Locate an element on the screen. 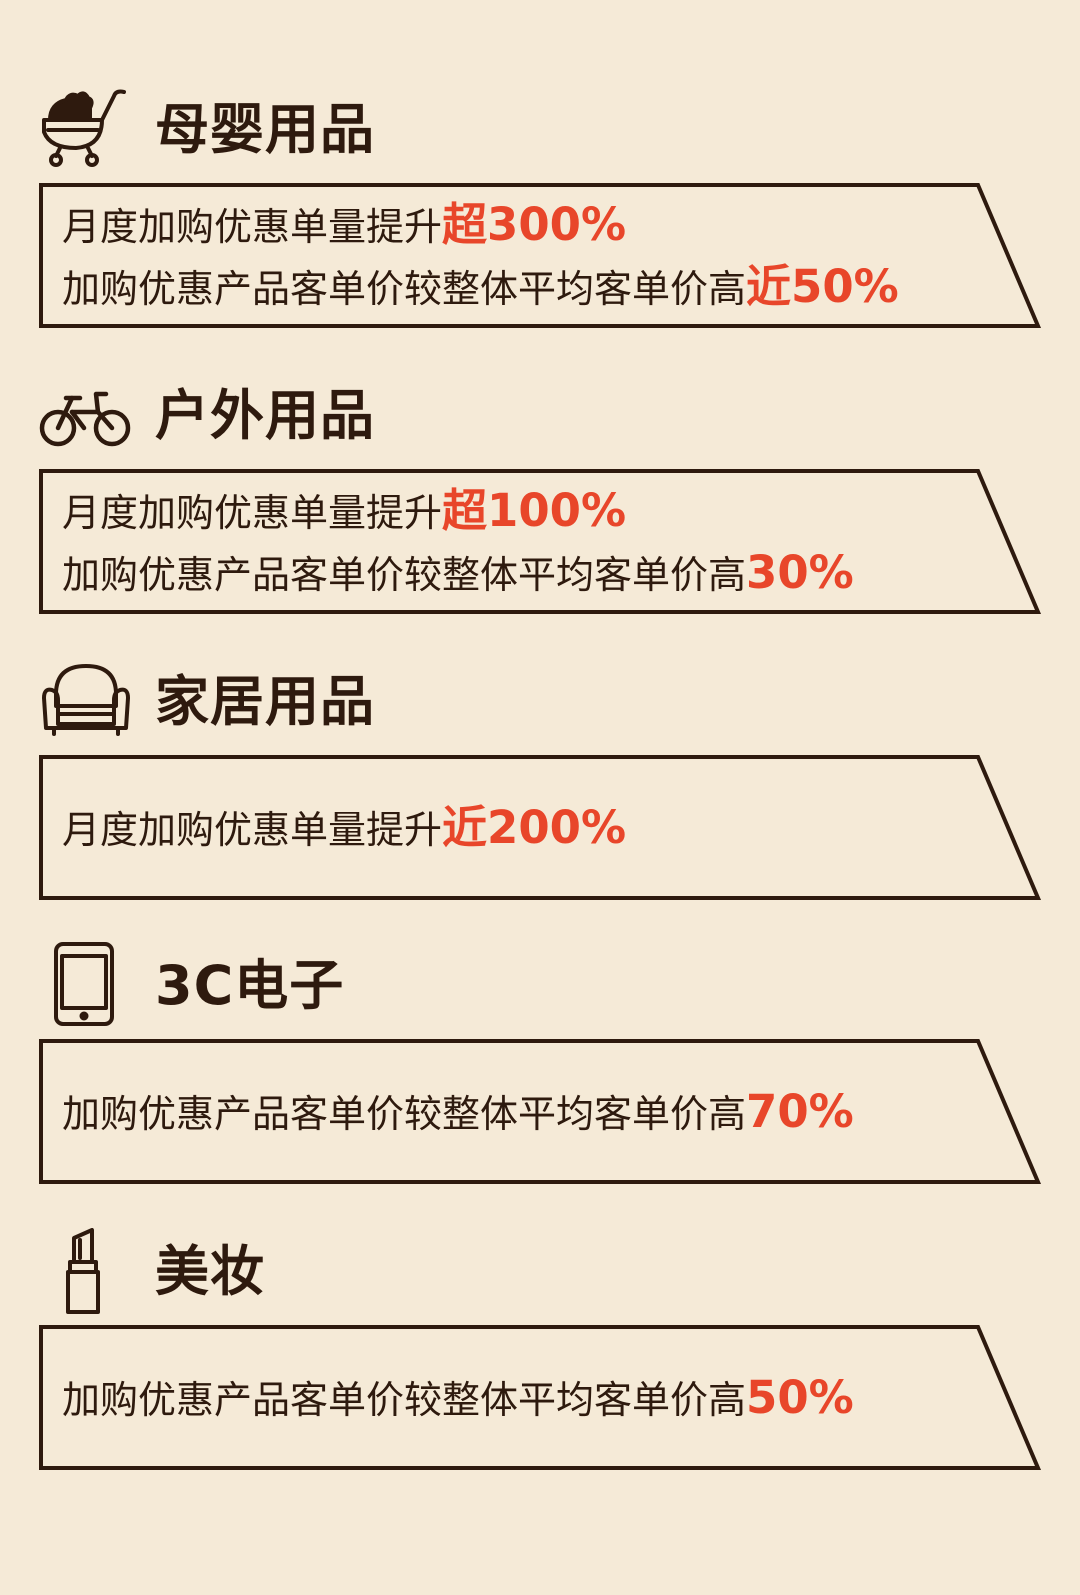  stats-box: 月度加购优惠单量提升近200% is located at coordinates (550, 829).